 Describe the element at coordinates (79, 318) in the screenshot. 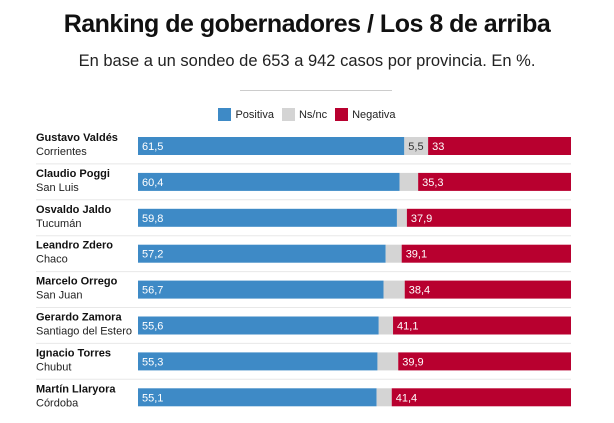

I see `governor-name: Gerardo Zamora` at that location.